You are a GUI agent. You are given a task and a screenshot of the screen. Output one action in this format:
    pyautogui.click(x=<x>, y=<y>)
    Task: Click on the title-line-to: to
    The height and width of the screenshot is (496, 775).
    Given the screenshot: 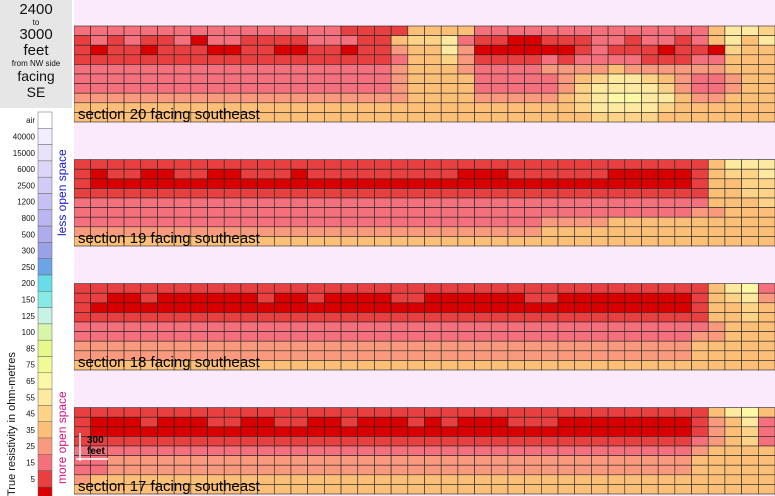 What is the action you would take?
    pyautogui.click(x=36, y=22)
    